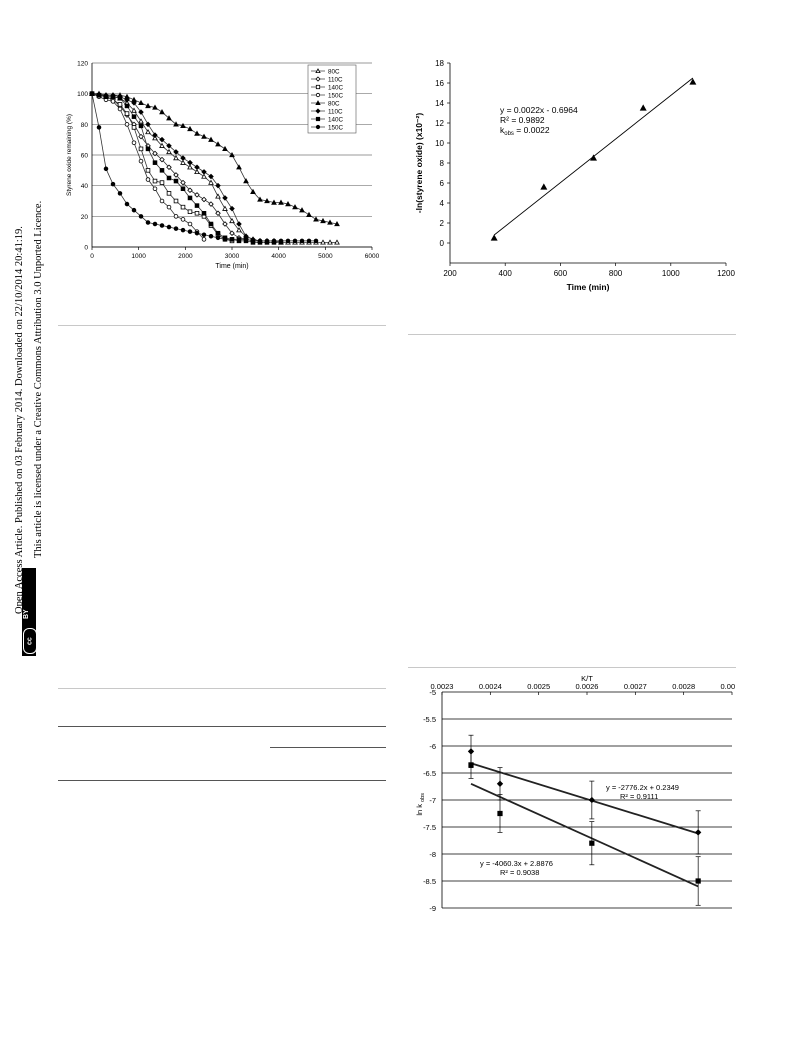  What do you see at coordinates (332, 99) in the screenshot?
I see `legend-box` at bounding box center [332, 99].